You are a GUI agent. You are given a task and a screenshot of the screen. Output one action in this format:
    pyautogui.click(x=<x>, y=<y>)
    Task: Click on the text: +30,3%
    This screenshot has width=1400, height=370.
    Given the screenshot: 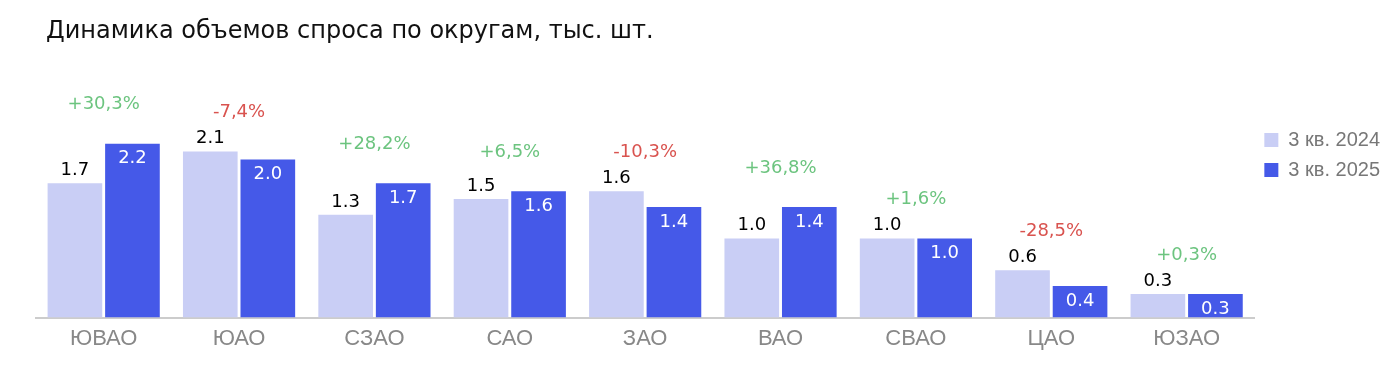 What is the action you would take?
    pyautogui.click(x=103, y=103)
    